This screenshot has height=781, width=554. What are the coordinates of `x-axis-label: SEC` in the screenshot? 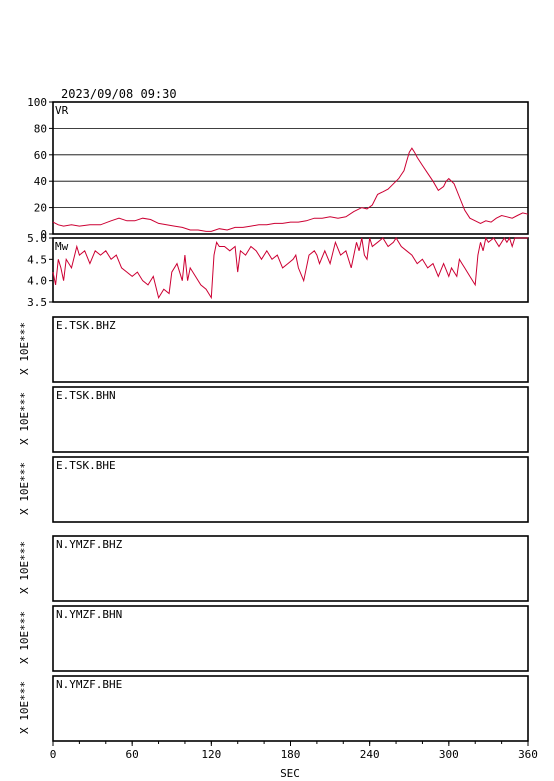 It's located at (290, 773).